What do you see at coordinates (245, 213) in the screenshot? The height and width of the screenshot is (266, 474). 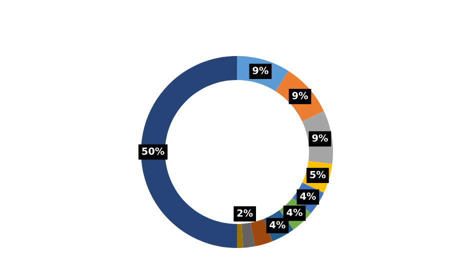 I see `data-label: 2%` at bounding box center [245, 213].